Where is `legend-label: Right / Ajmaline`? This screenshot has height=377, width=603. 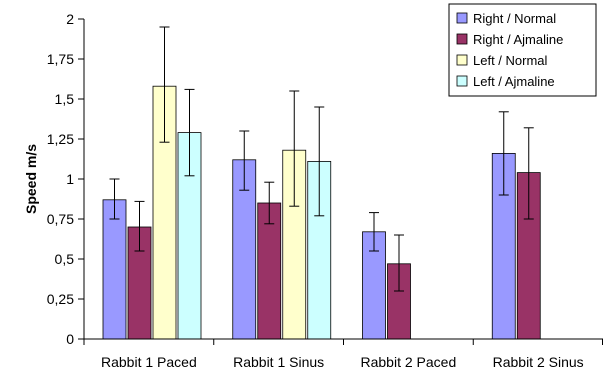 legend-label: Right / Ajmaline is located at coordinates (518, 39).